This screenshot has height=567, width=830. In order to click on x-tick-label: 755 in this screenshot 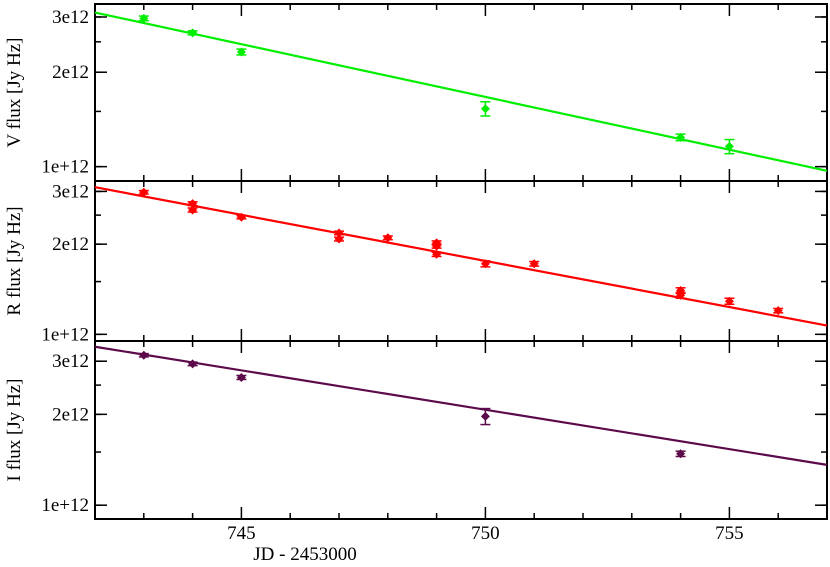, I will do `click(729, 533)`.